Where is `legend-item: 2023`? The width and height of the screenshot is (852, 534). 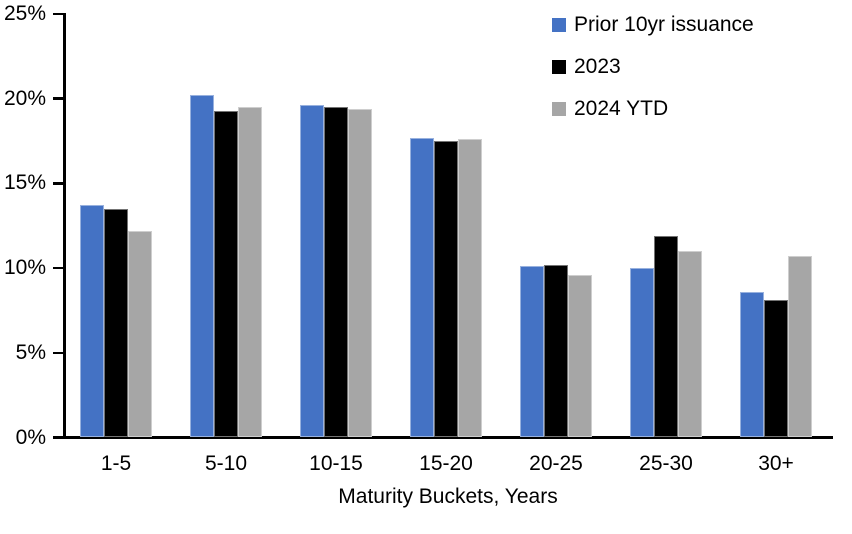 legend-item: 2023 is located at coordinates (653, 67).